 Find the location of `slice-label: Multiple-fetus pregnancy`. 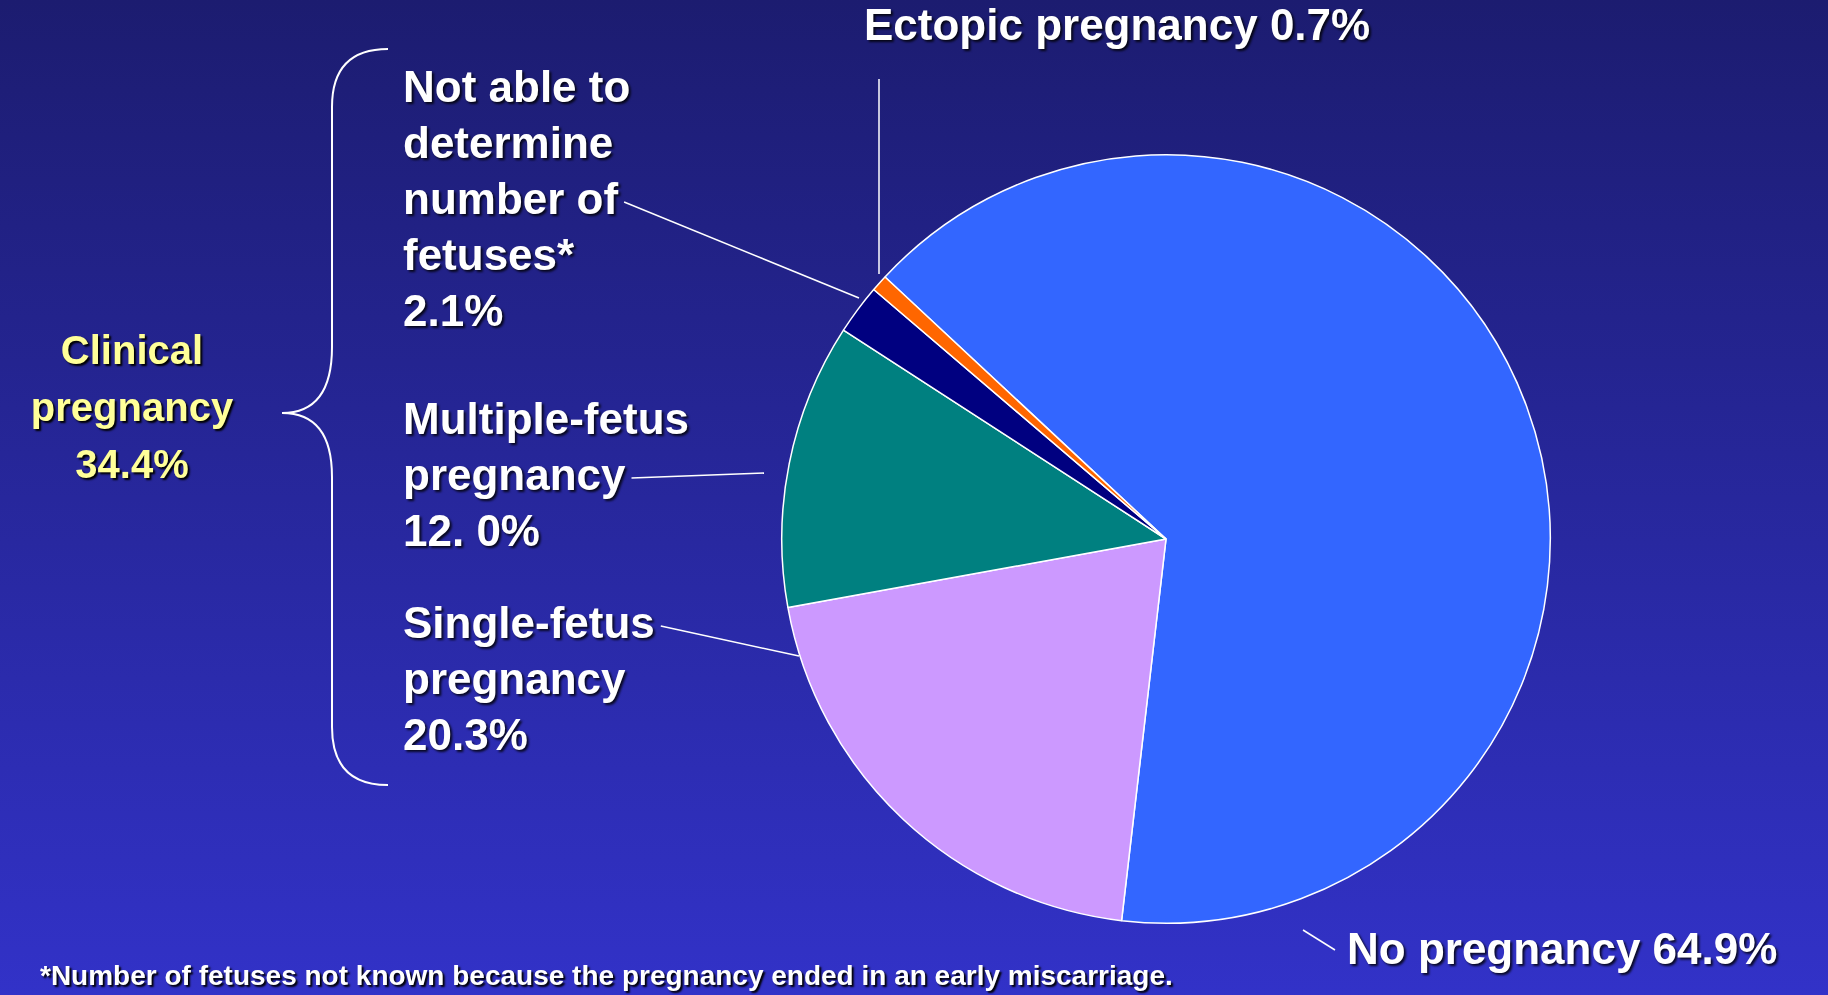

slice-label: Multiple-fetus pregnancy is located at coordinates (546, 447).